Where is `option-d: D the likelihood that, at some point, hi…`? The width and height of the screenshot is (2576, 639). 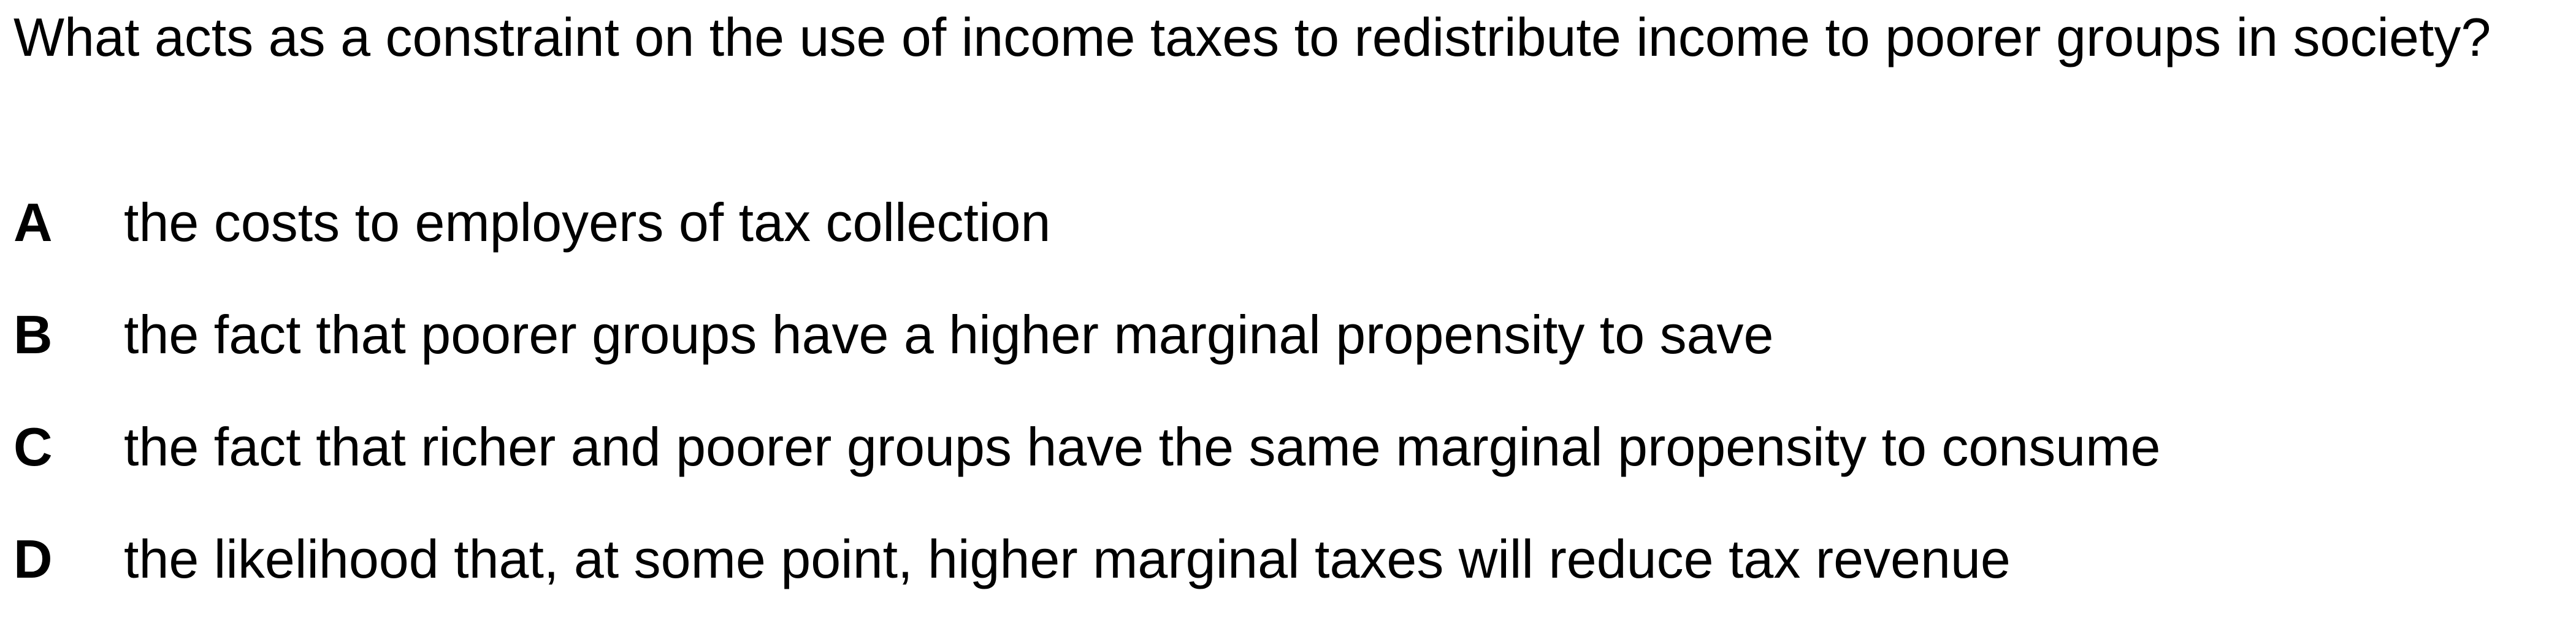 option-d: D the likelihood that, at some point, hi… is located at coordinates (1086, 583).